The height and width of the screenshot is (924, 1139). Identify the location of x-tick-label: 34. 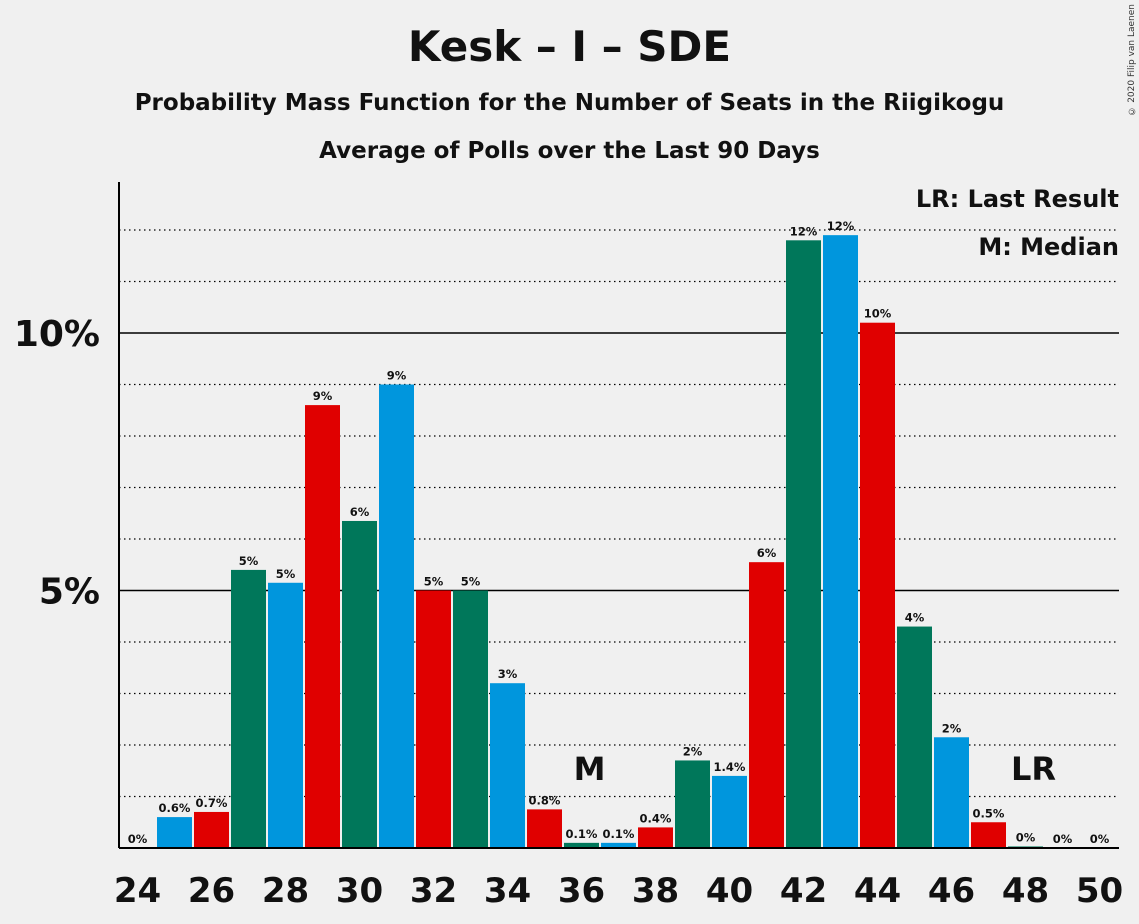
(507, 891).